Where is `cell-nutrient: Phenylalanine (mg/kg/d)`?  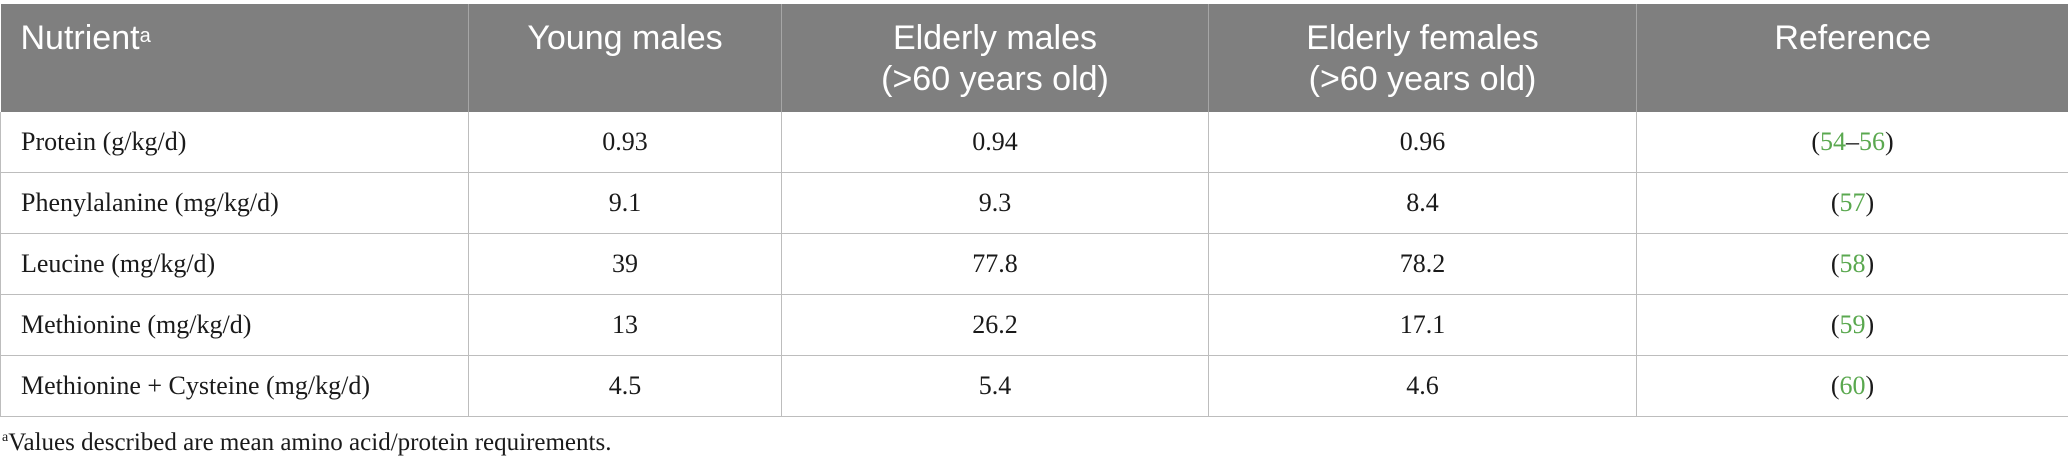 cell-nutrient: Phenylalanine (mg/kg/d) is located at coordinates (234, 203).